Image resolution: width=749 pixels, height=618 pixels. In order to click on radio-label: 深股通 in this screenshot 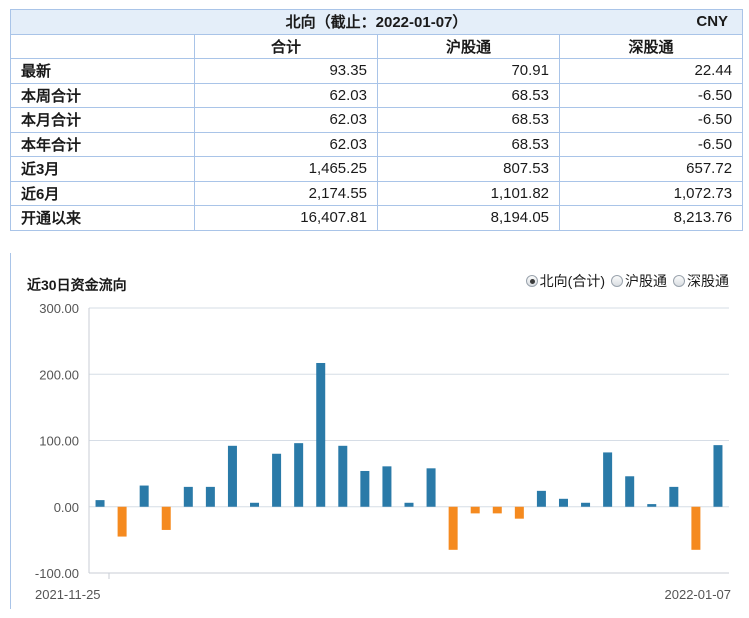, I will do `click(708, 281)`.